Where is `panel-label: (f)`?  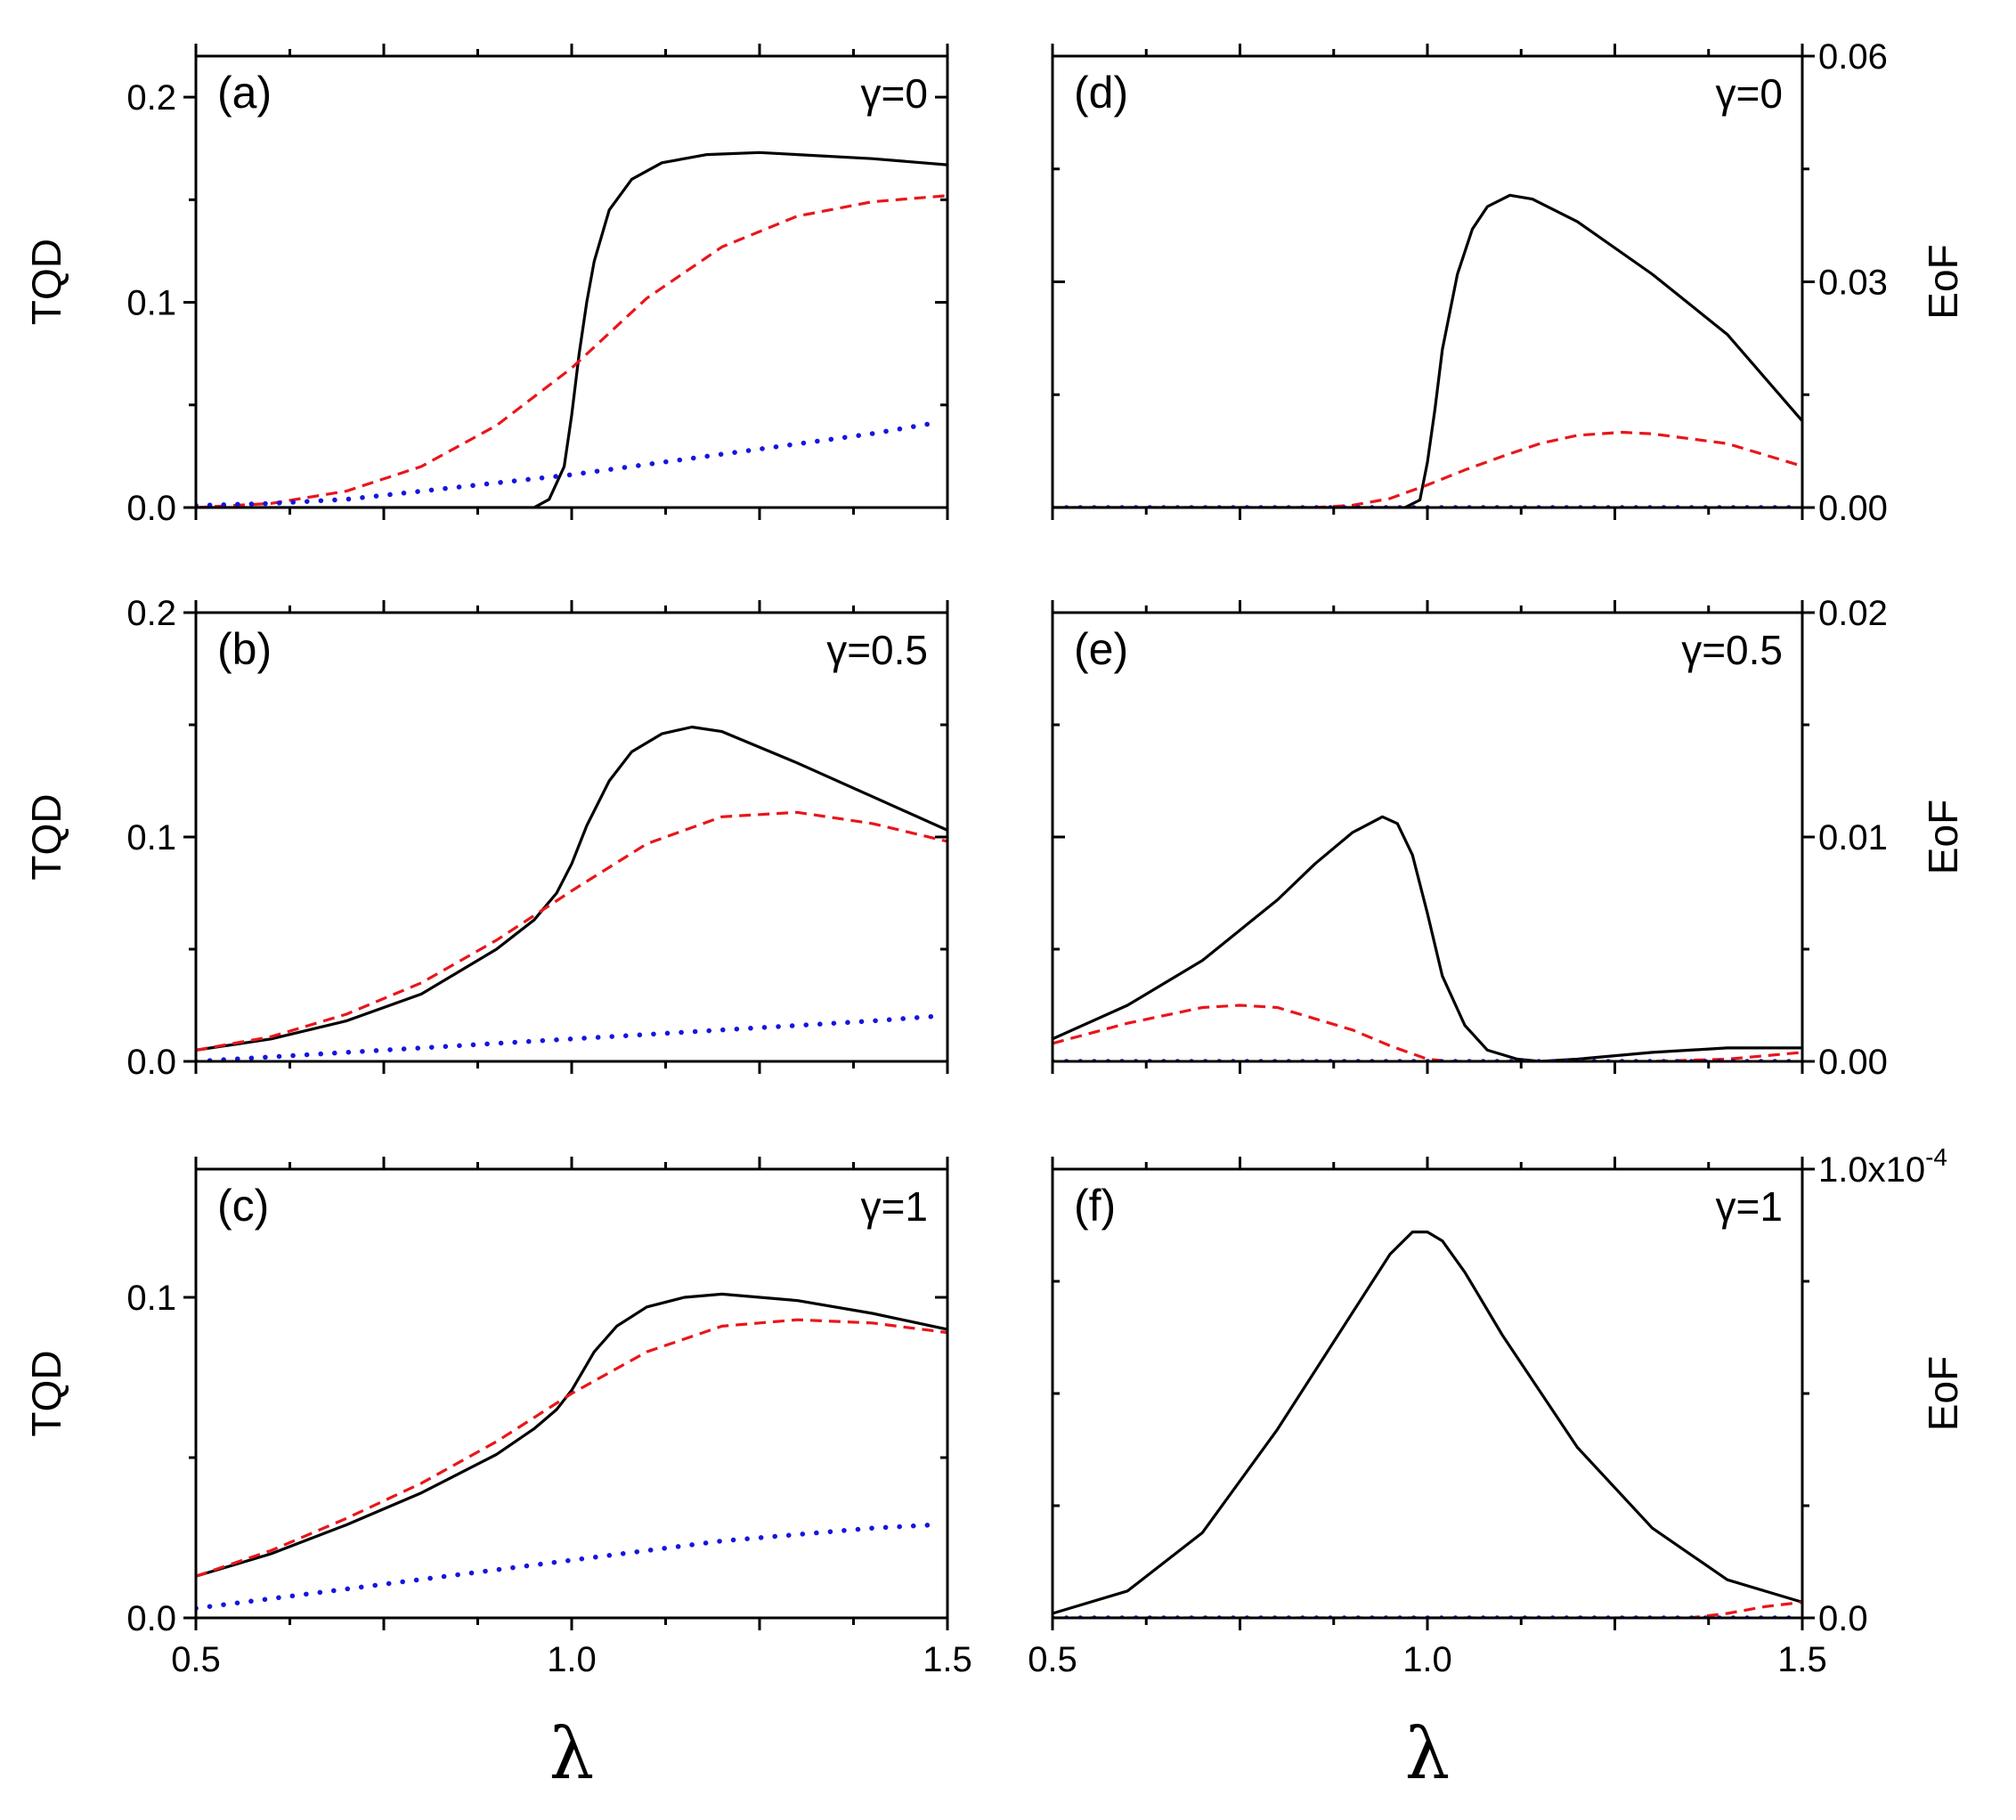
panel-label: (f) is located at coordinates (1095, 1206).